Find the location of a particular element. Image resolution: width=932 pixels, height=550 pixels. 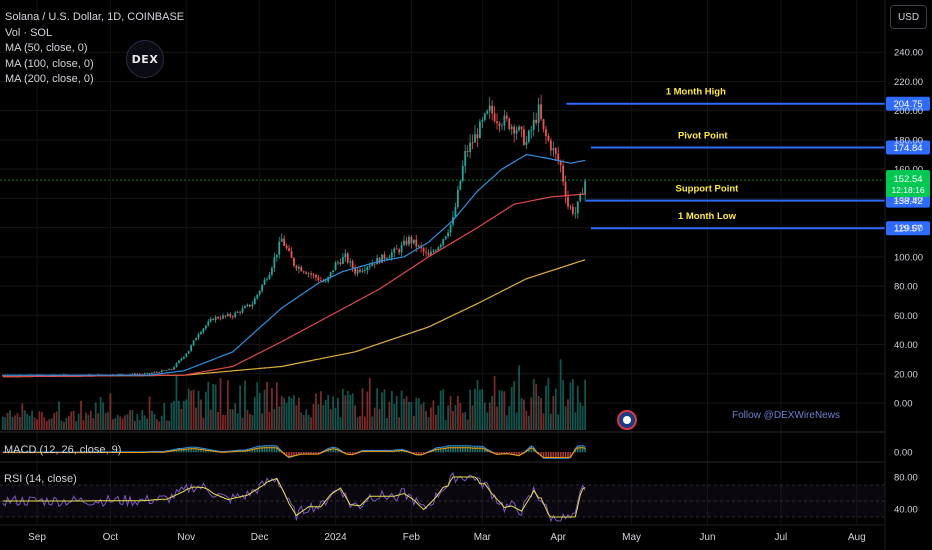

level-tag: 174.84 is located at coordinates (907, 148).